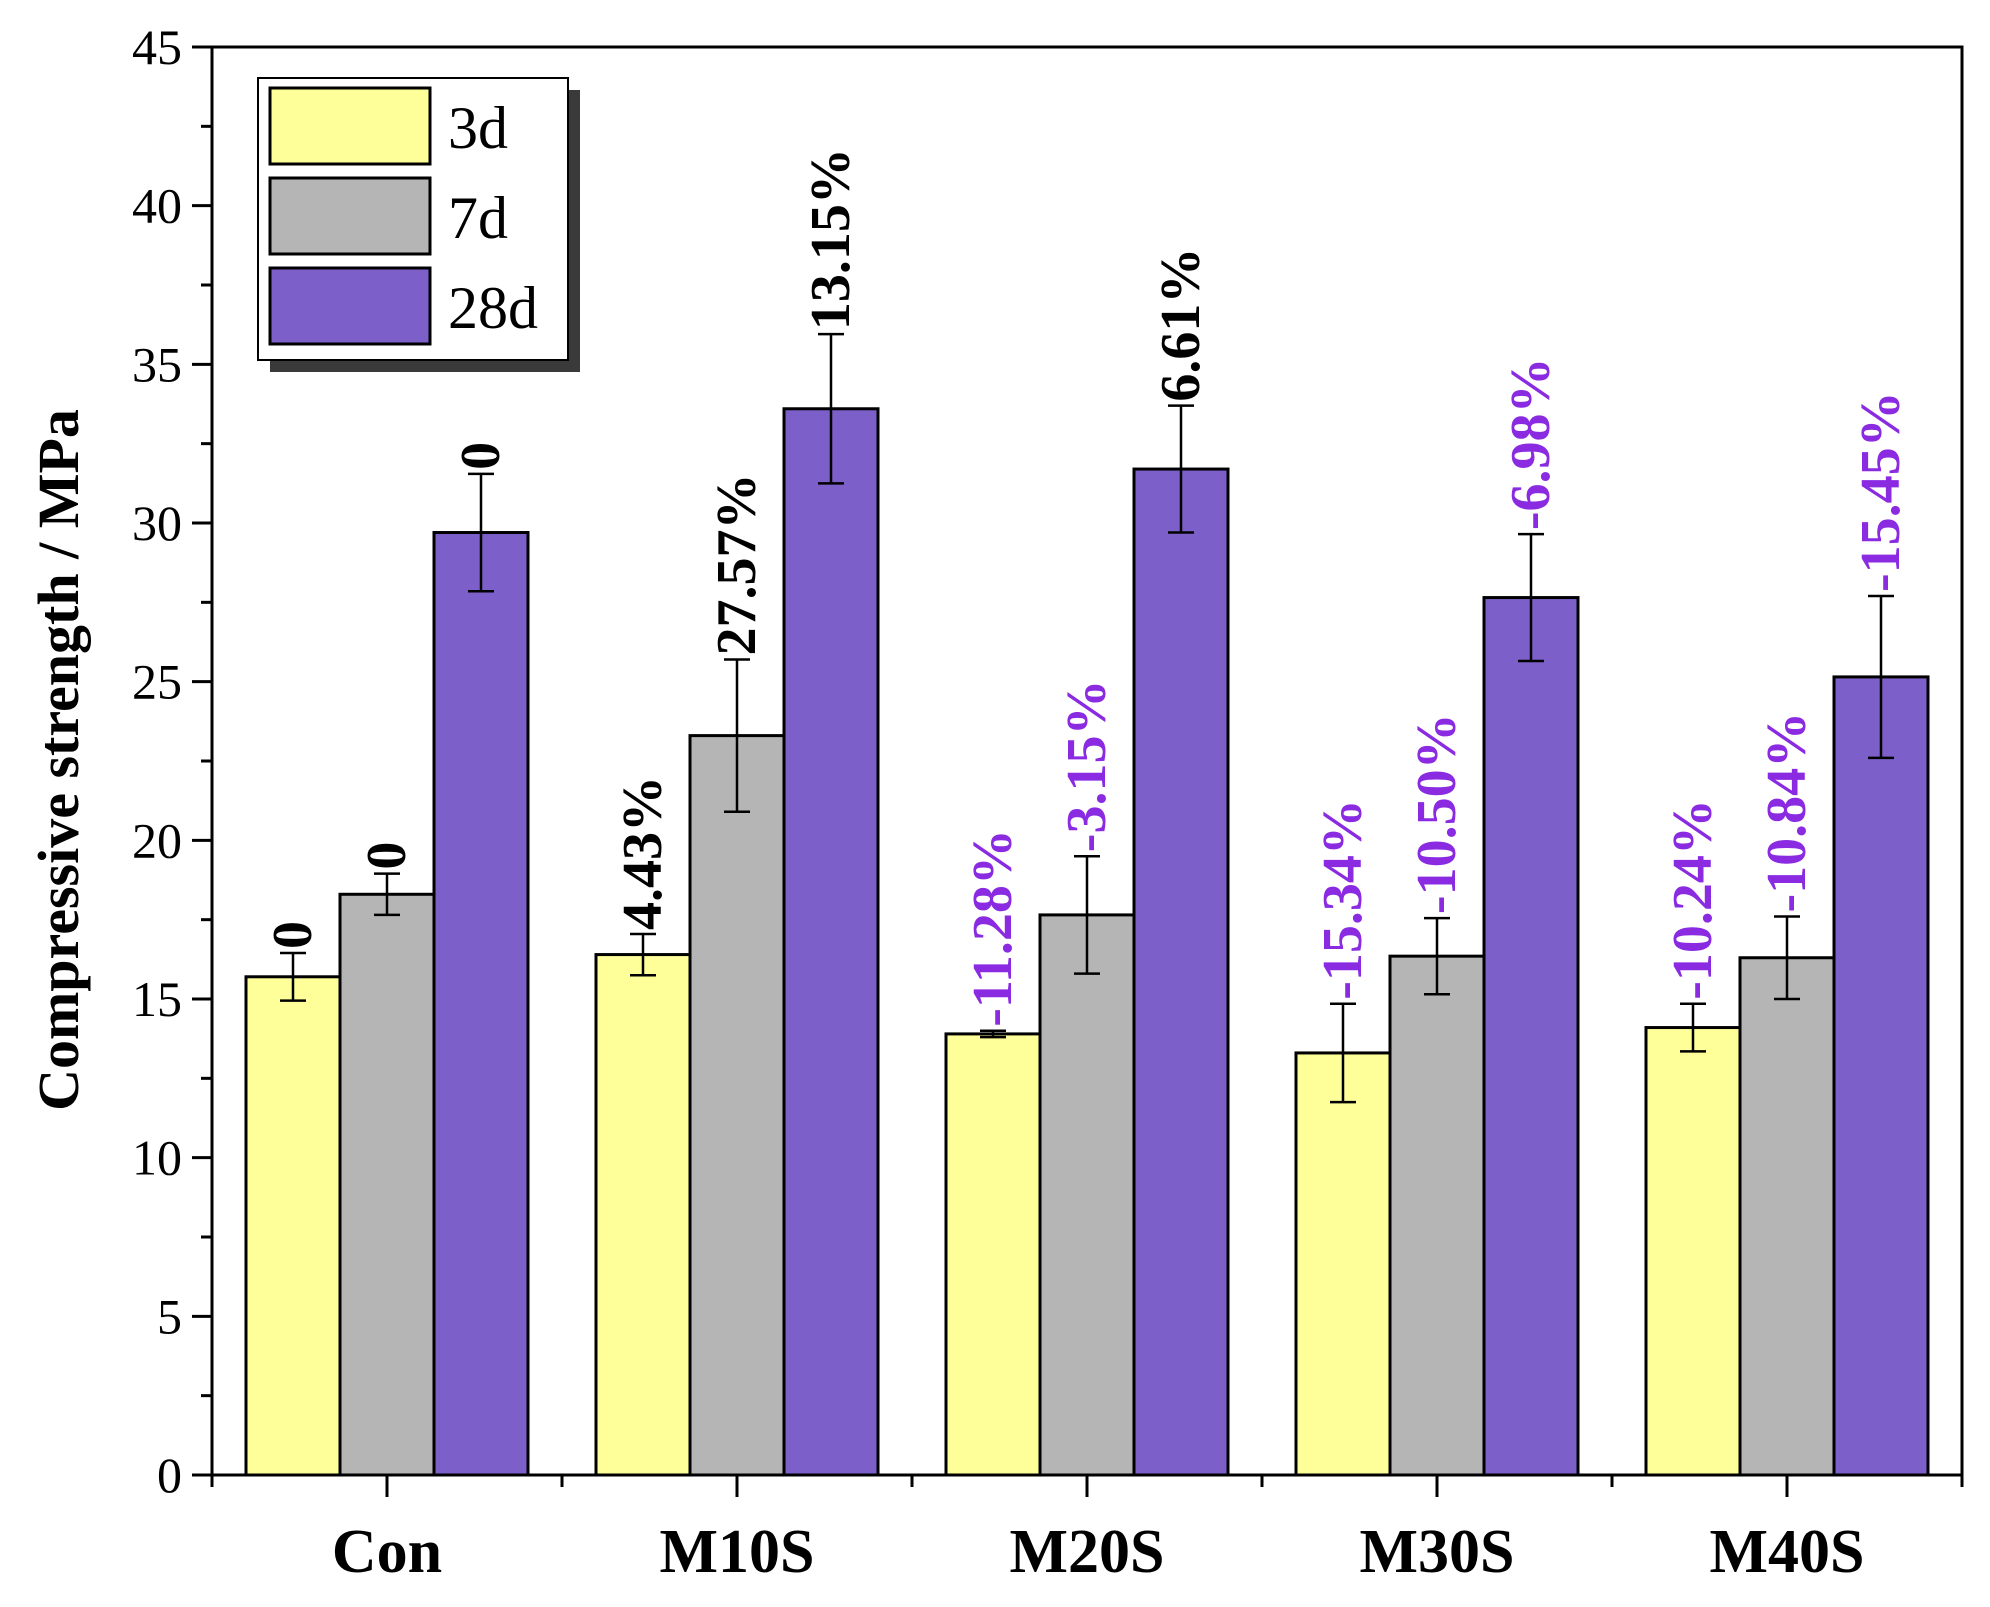 Image resolution: width=1990 pixels, height=1607 pixels. I want to click on data-label-3d-Con: 0, so click(293, 935).